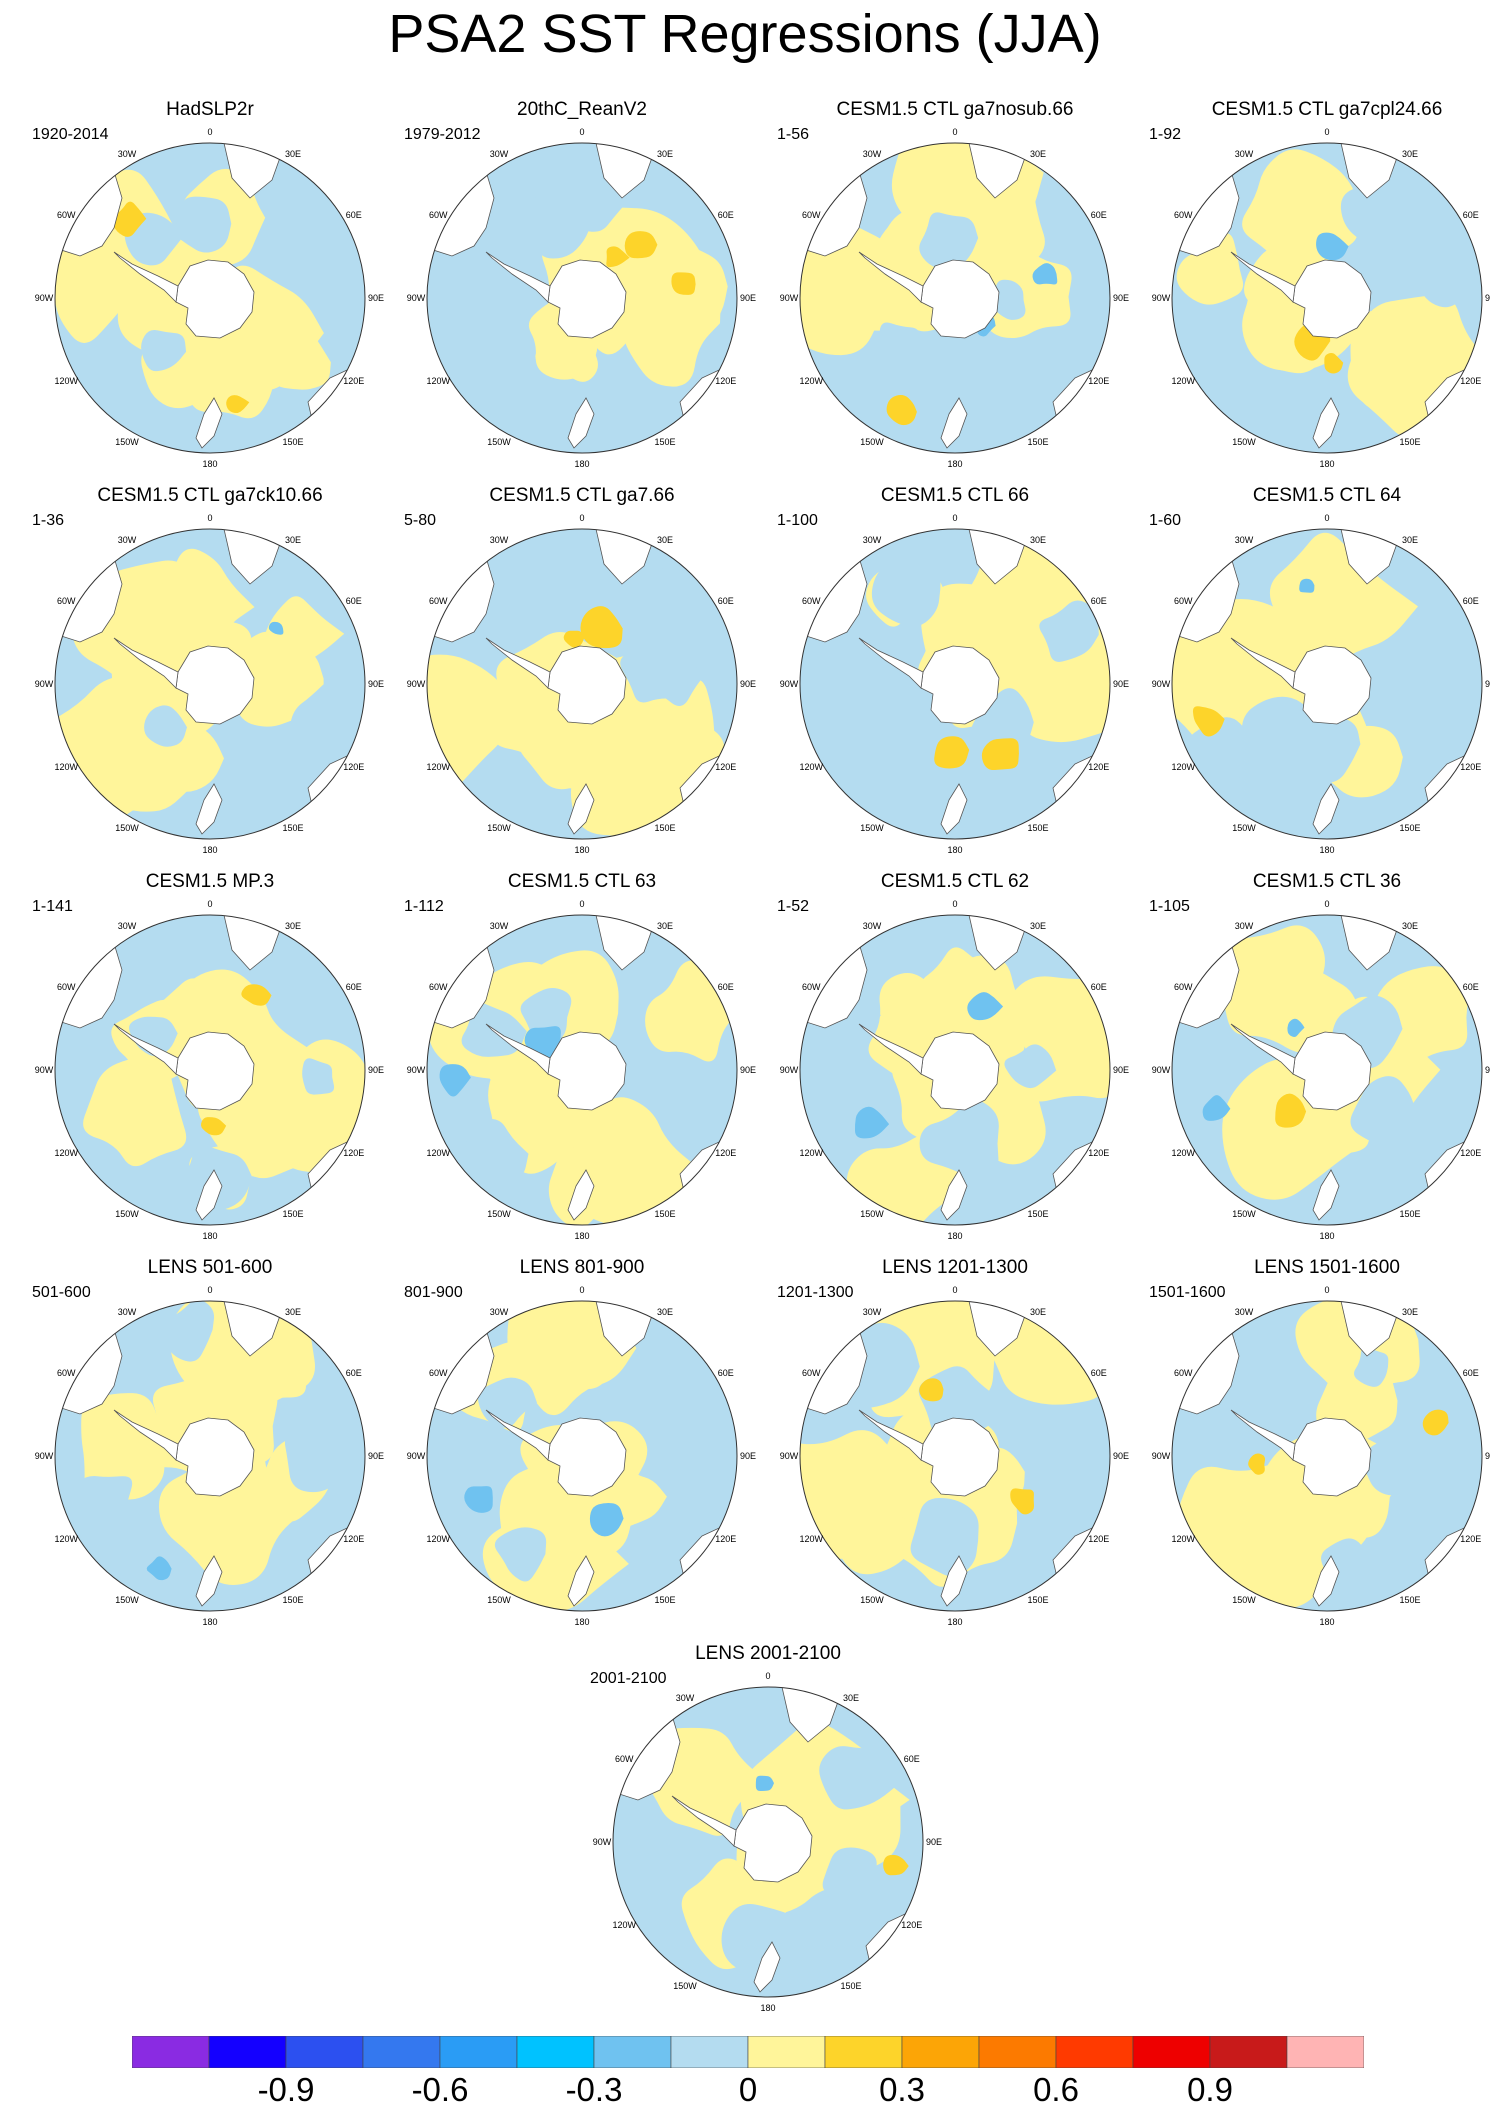  Describe the element at coordinates (424, 906) in the screenshot. I see `panel-period: 1-112` at that location.